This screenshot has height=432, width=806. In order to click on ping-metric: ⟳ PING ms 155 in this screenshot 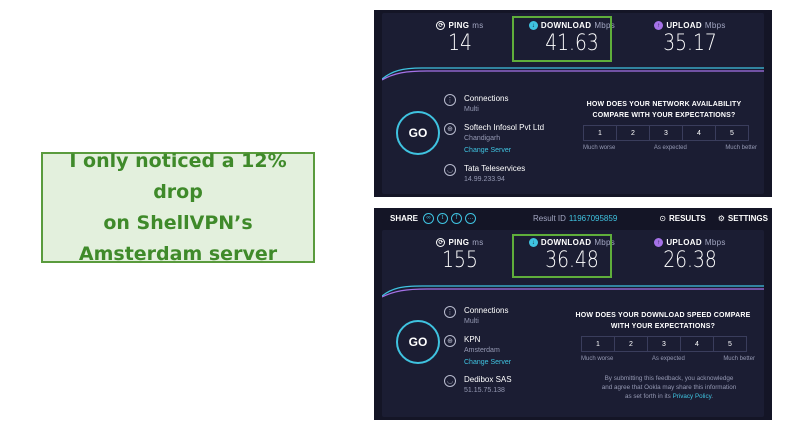, I will do `click(460, 255)`.